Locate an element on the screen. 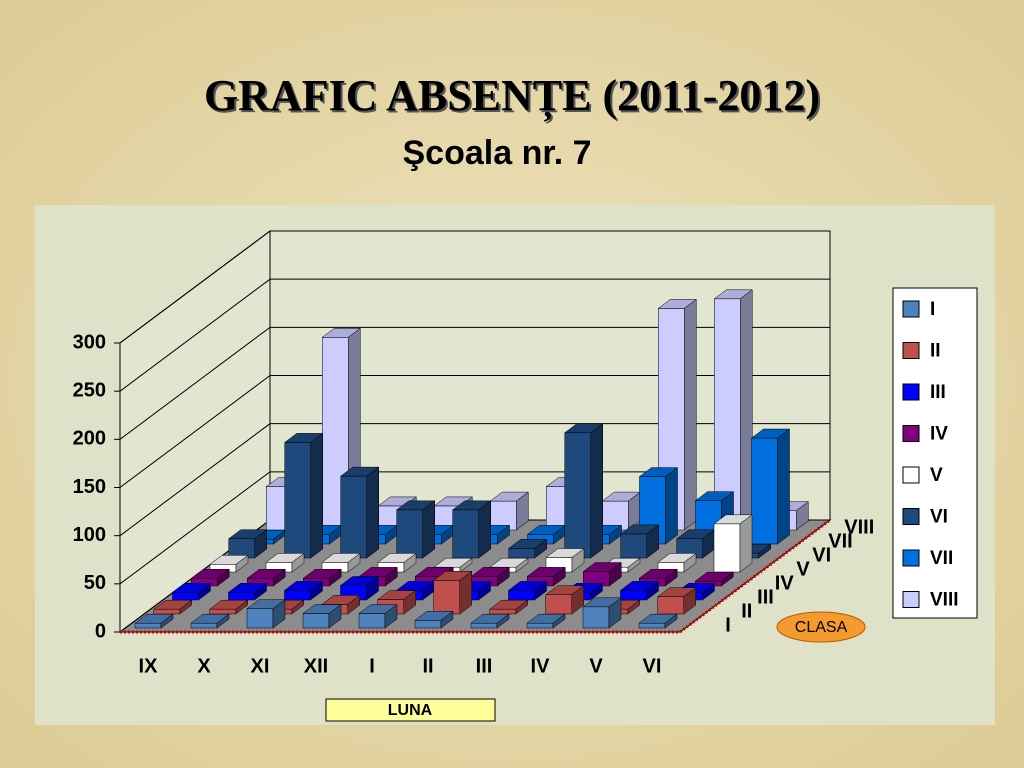 This screenshot has width=1024, height=768. legend-label: V is located at coordinates (936, 475).